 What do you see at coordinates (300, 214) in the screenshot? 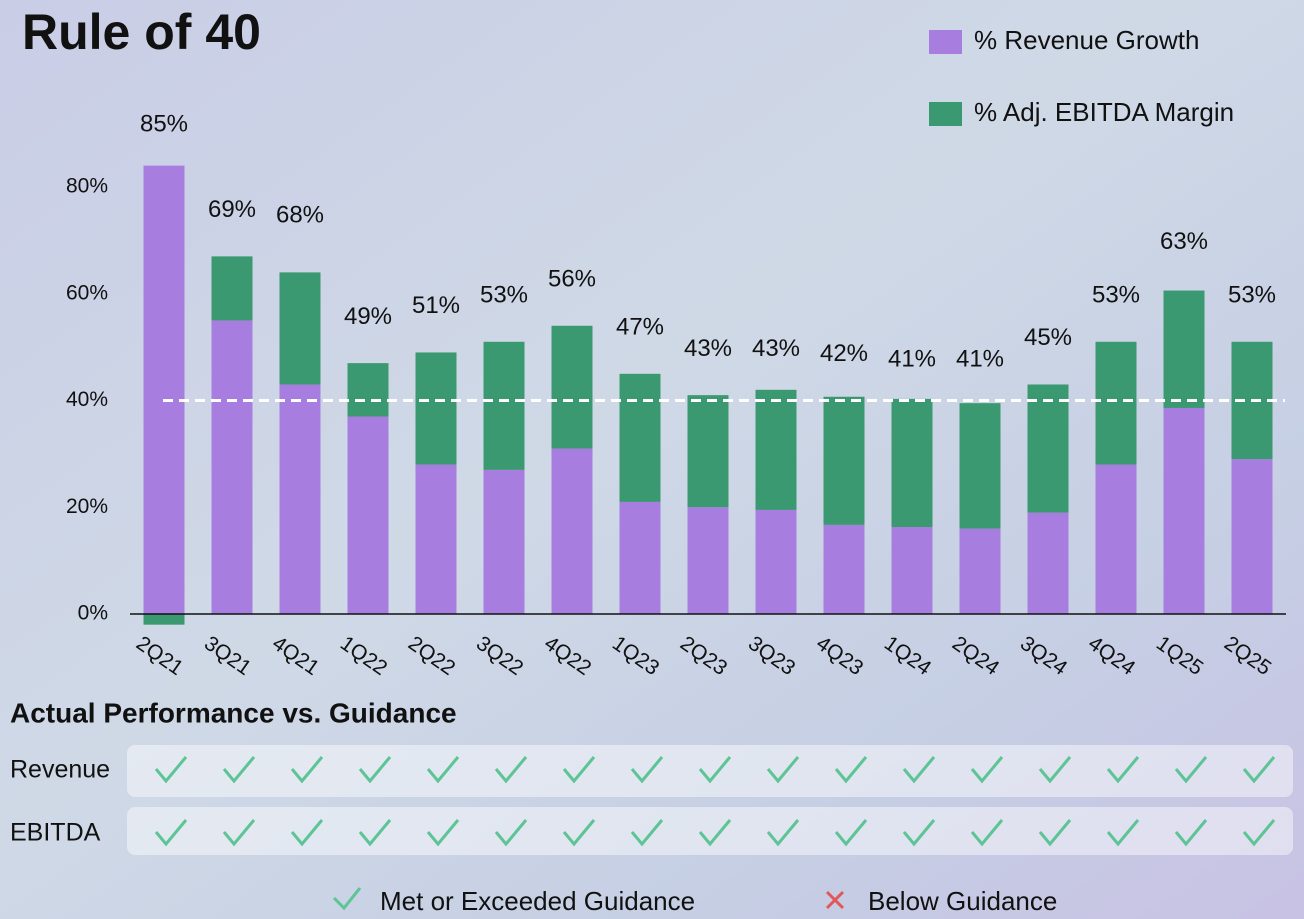
I see `total-label: 68%` at bounding box center [300, 214].